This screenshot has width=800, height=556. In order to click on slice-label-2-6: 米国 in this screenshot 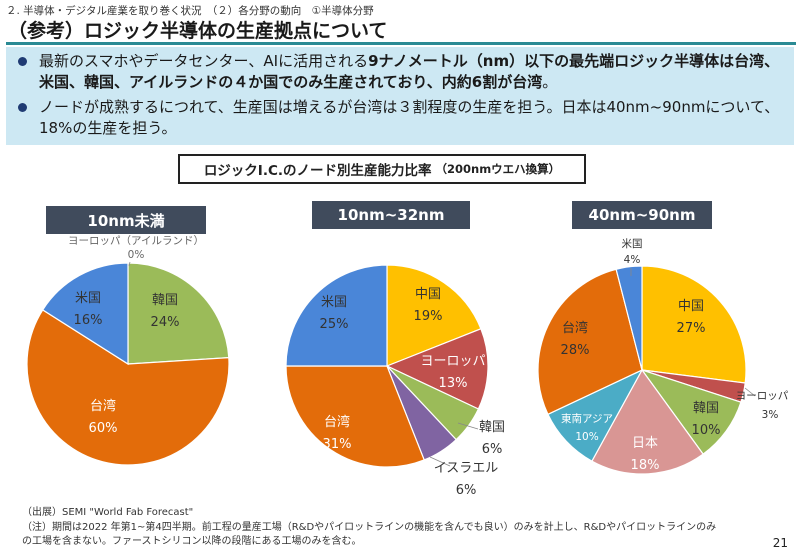, I will do `click(632, 243)`.